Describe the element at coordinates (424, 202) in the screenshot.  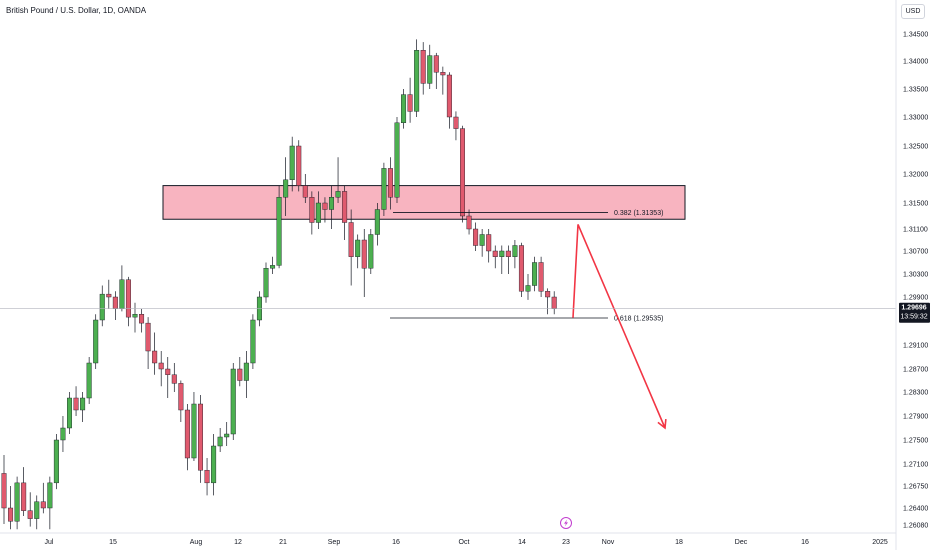
I see `supply-zone-rect` at that location.